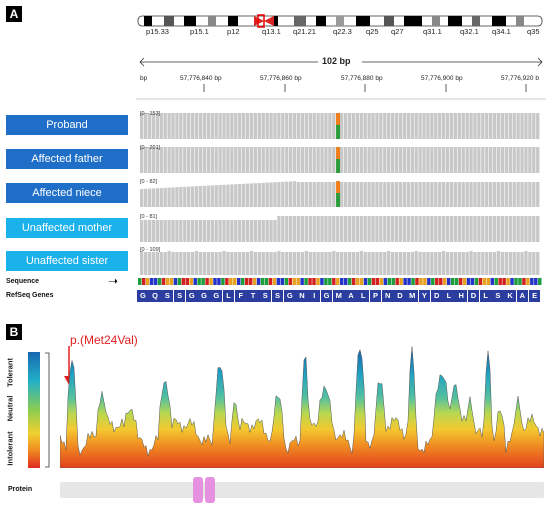 This screenshot has height=512, width=550. I want to click on amino-acid: H, so click(461, 296).